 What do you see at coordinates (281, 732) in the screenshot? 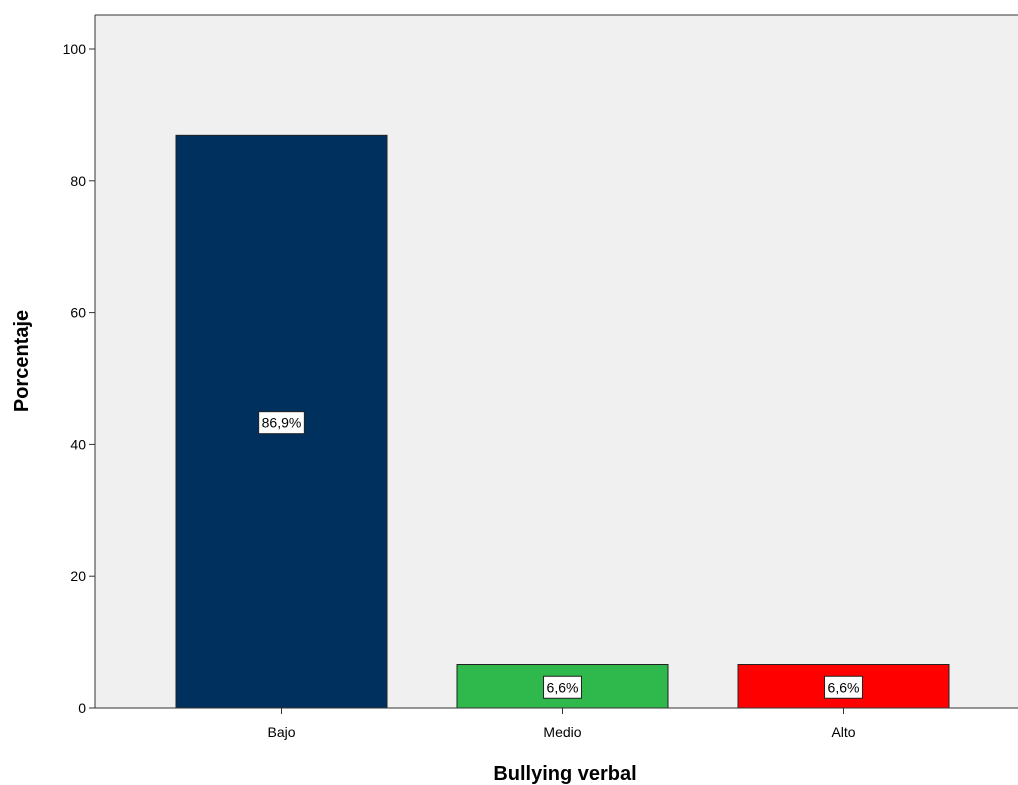
I see `x-tick-label: Bajo` at bounding box center [281, 732].